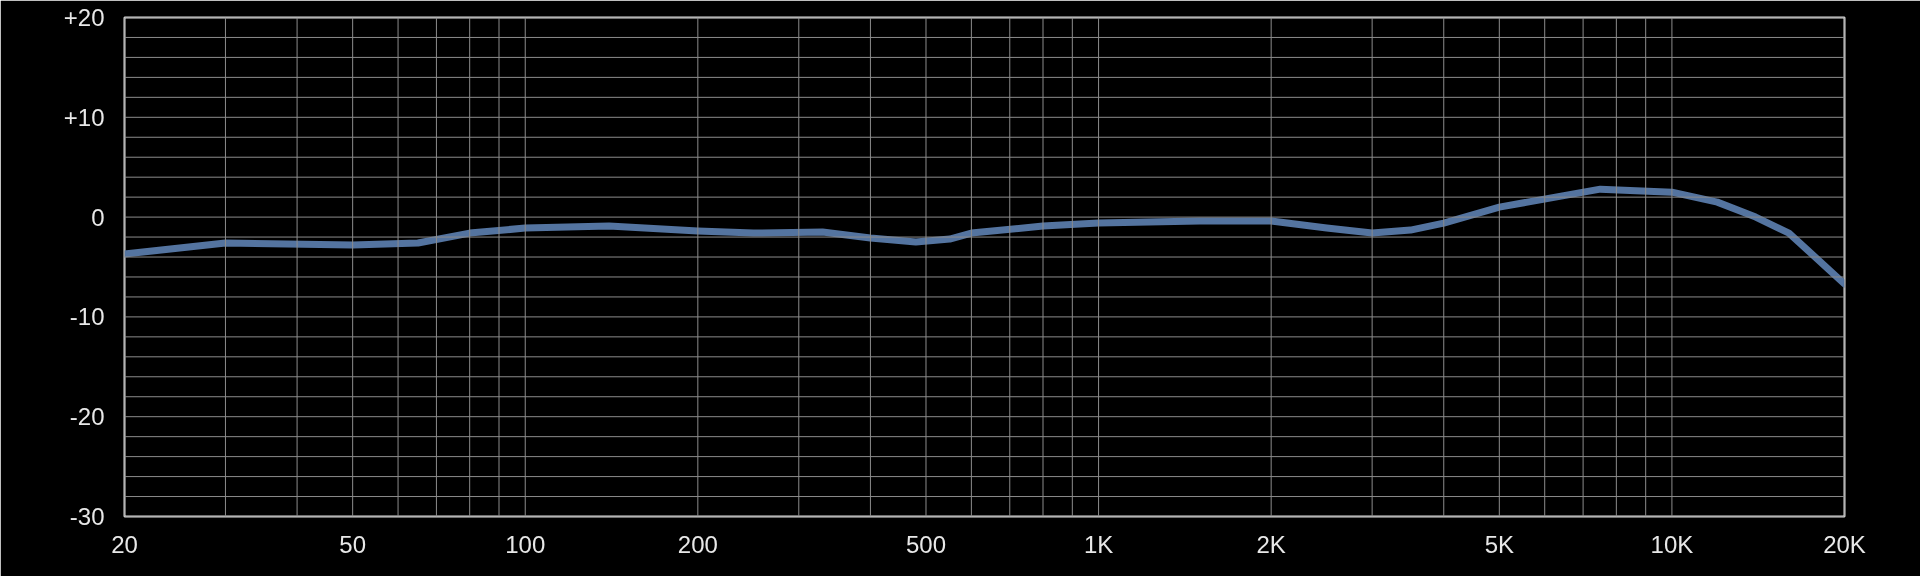 The width and height of the screenshot is (1920, 576). I want to click on y-tick-label: +10, so click(84, 117).